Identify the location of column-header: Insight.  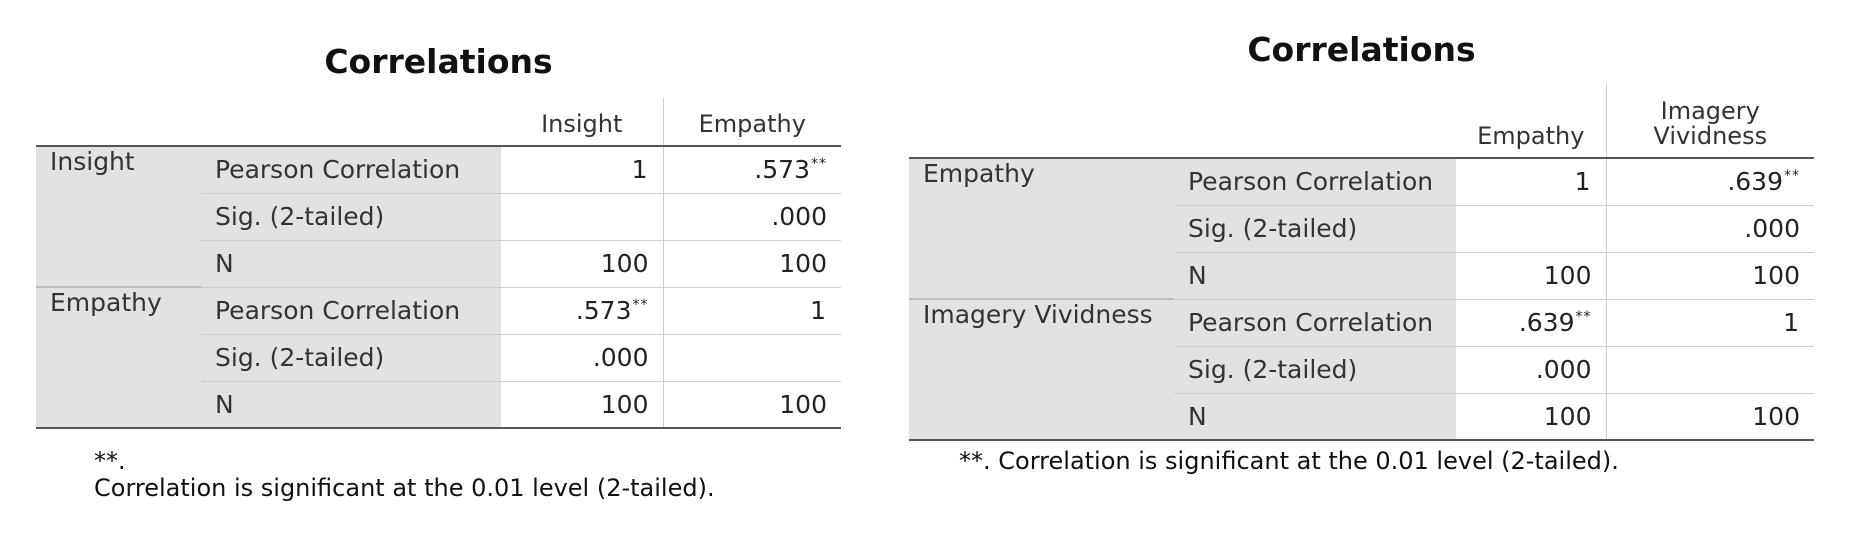
(582, 124).